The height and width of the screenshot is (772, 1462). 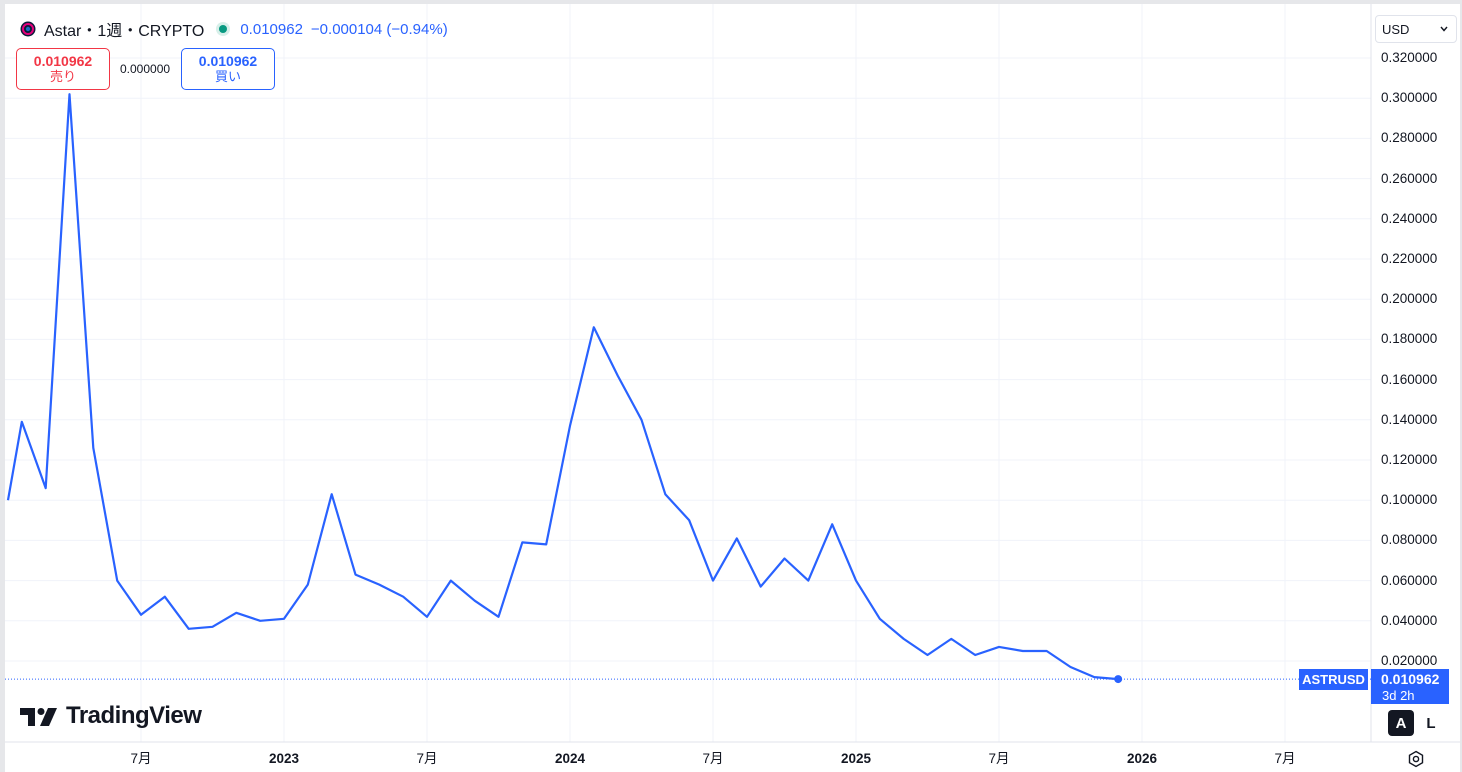 What do you see at coordinates (1416, 759) in the screenshot?
I see `gear-icon` at bounding box center [1416, 759].